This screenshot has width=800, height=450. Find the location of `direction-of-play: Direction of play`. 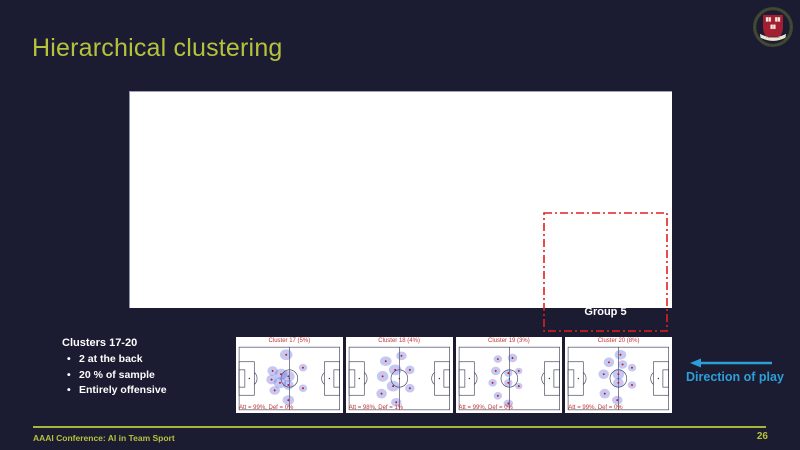

direction-of-play: Direction of play is located at coordinates (739, 371).